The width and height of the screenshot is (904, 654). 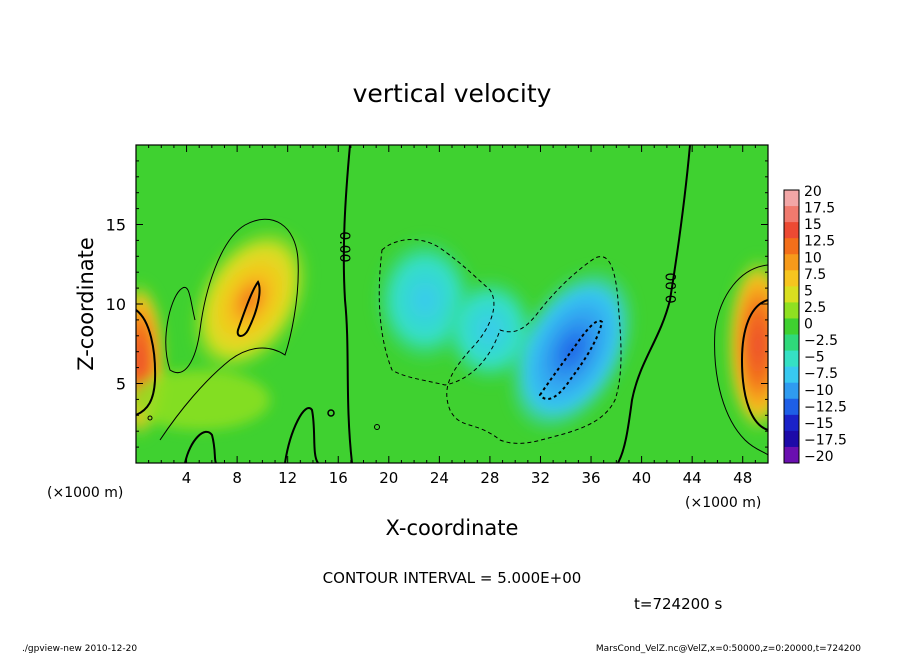 What do you see at coordinates (287, 478) in the screenshot?
I see `x-tick-label: 12` at bounding box center [287, 478].